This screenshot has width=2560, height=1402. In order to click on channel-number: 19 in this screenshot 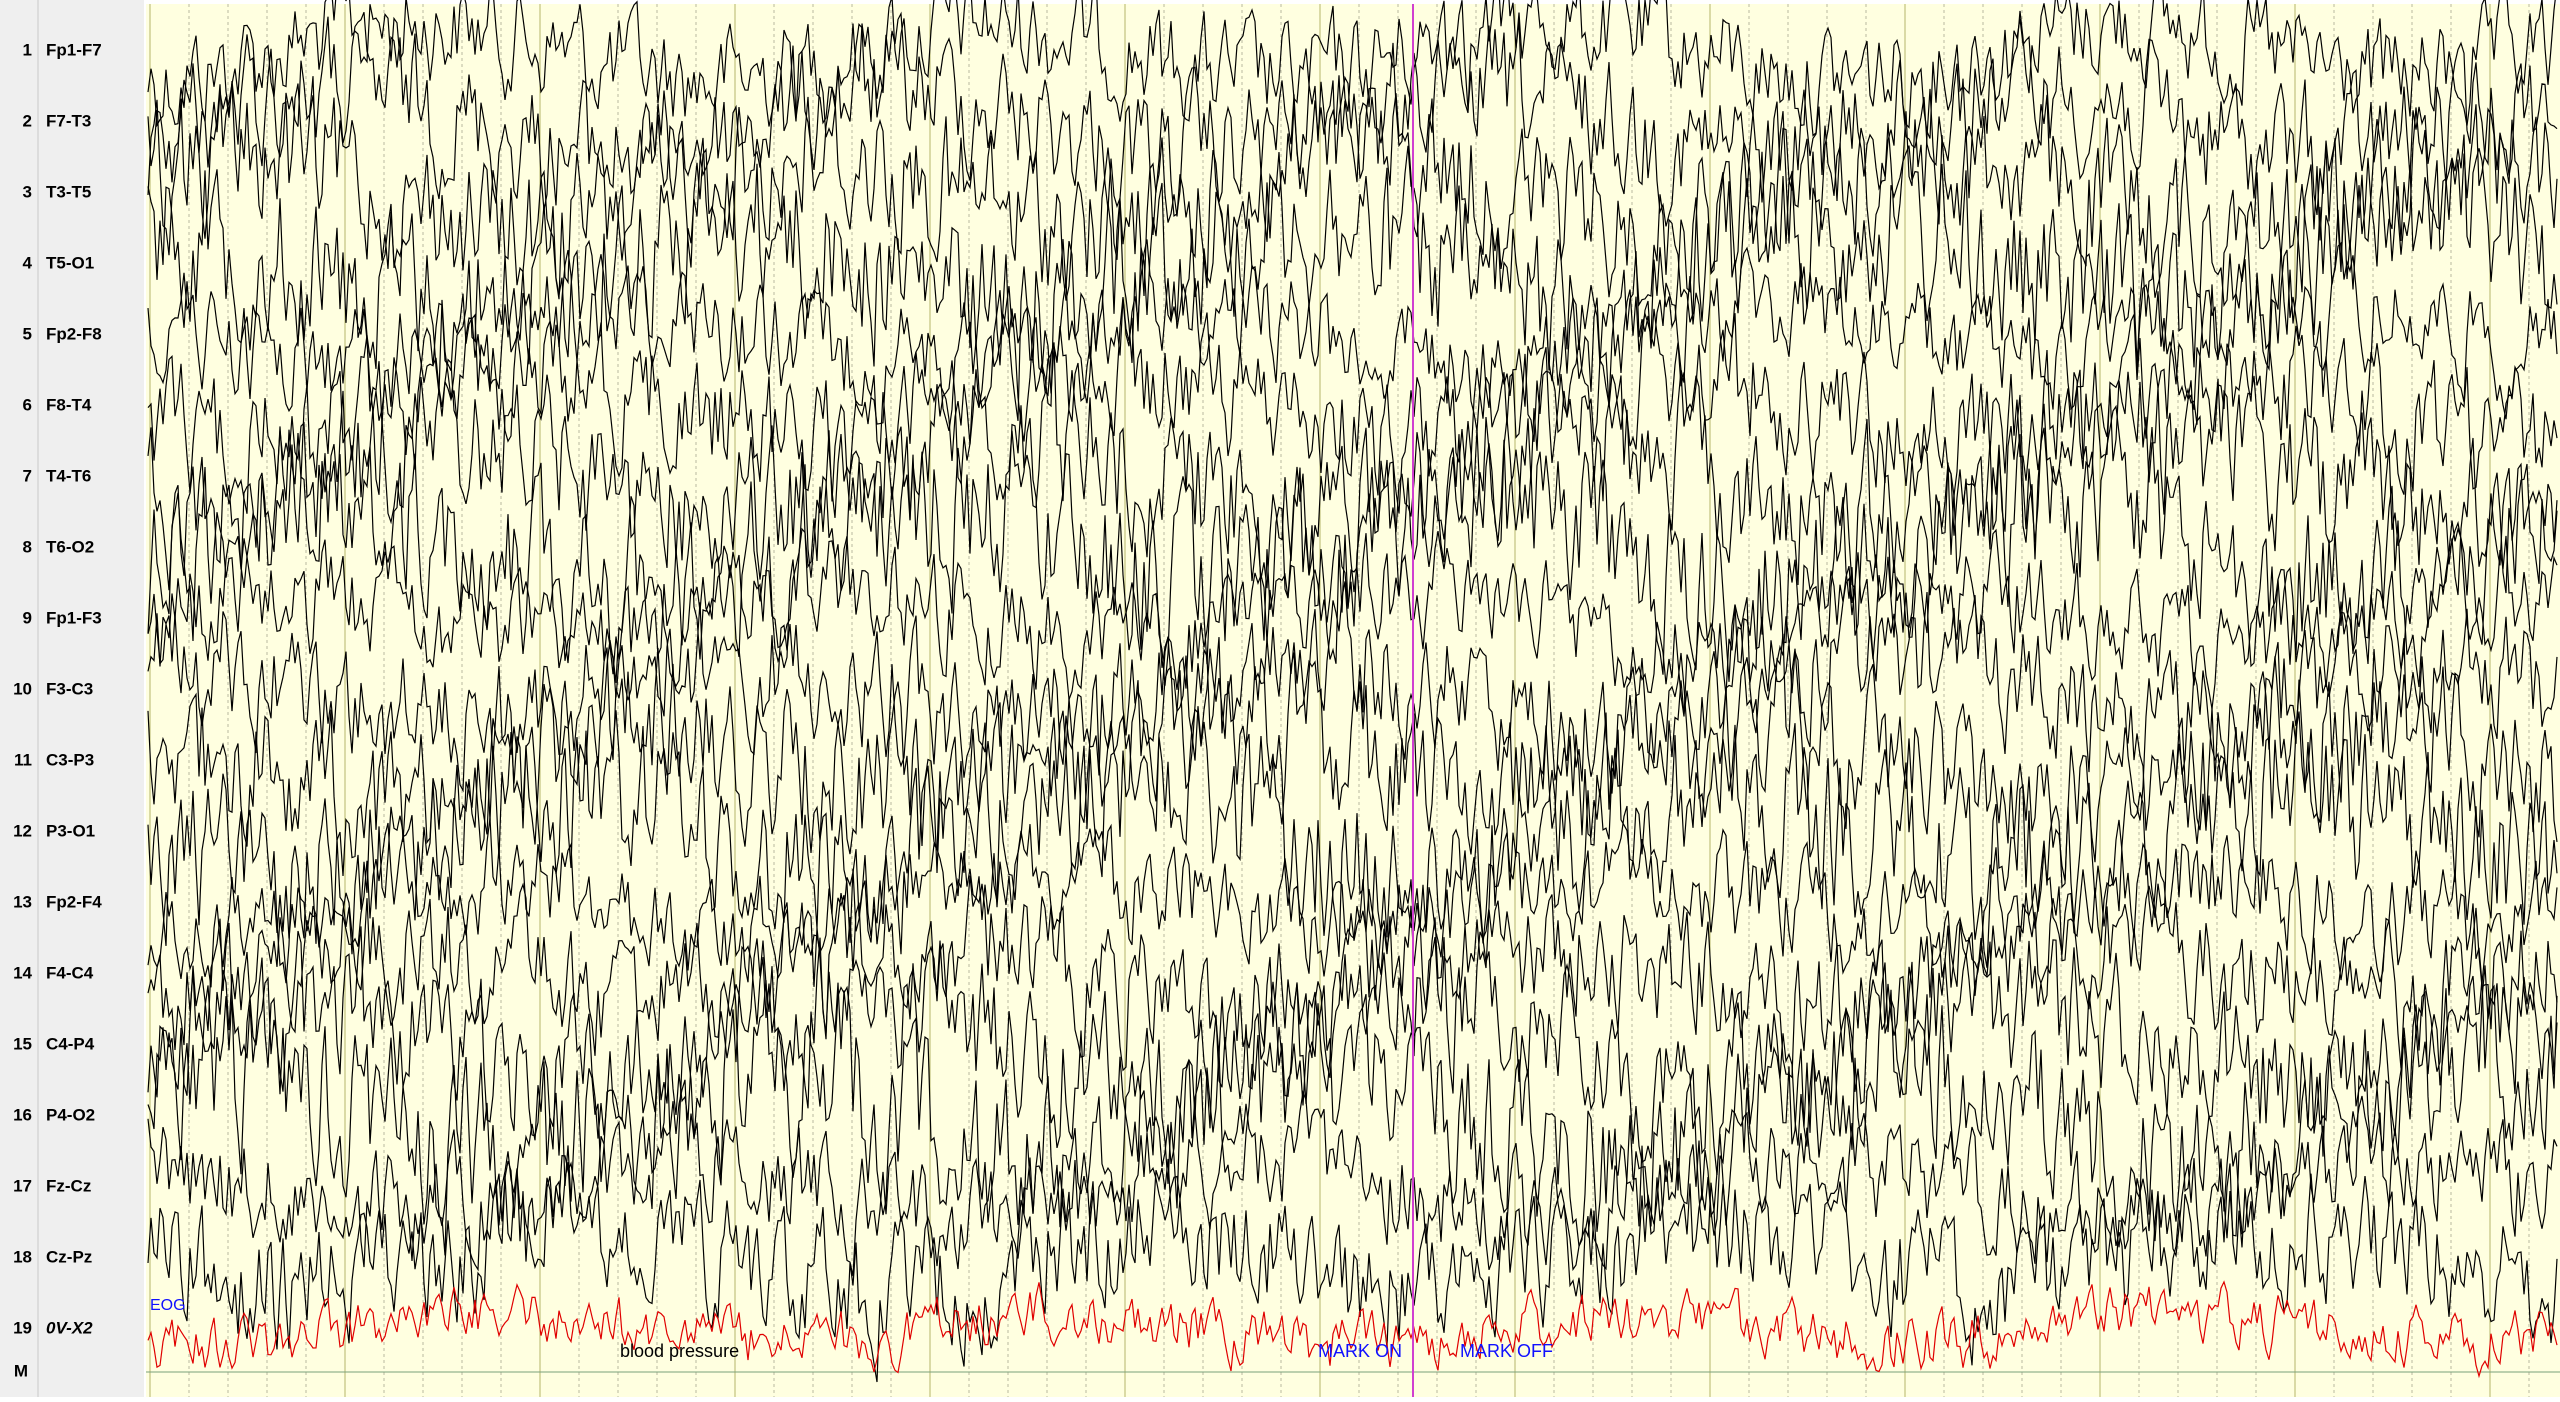, I will do `click(22, 1327)`.